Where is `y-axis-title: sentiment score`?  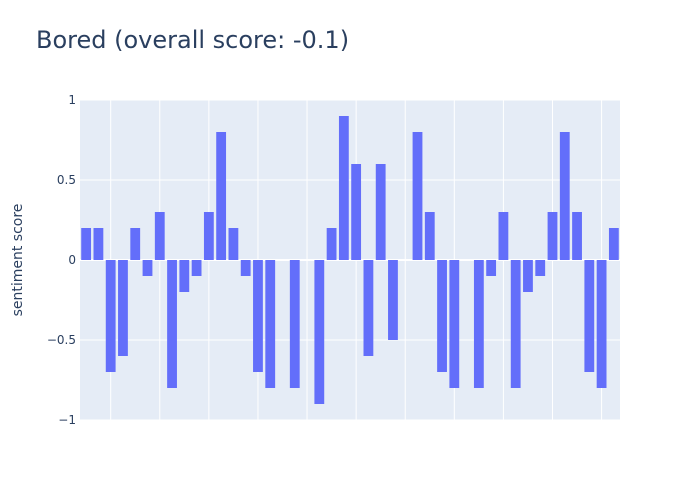 y-axis-title: sentiment score is located at coordinates (18, 260).